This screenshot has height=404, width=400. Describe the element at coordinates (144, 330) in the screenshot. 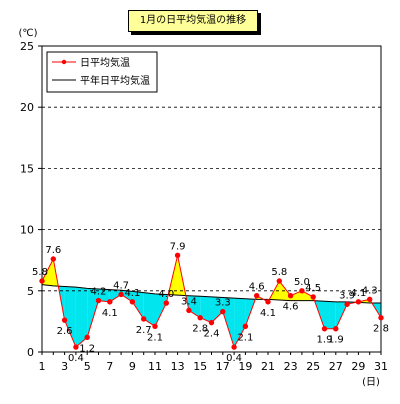

I see `data-label: 2.7` at that location.